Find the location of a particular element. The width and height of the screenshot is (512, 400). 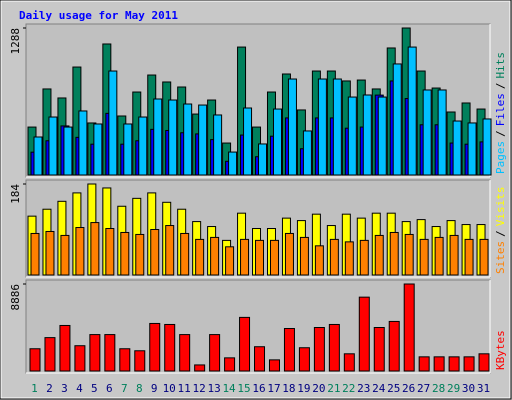

x-tick-label: 7 is located at coordinates (124, 388).